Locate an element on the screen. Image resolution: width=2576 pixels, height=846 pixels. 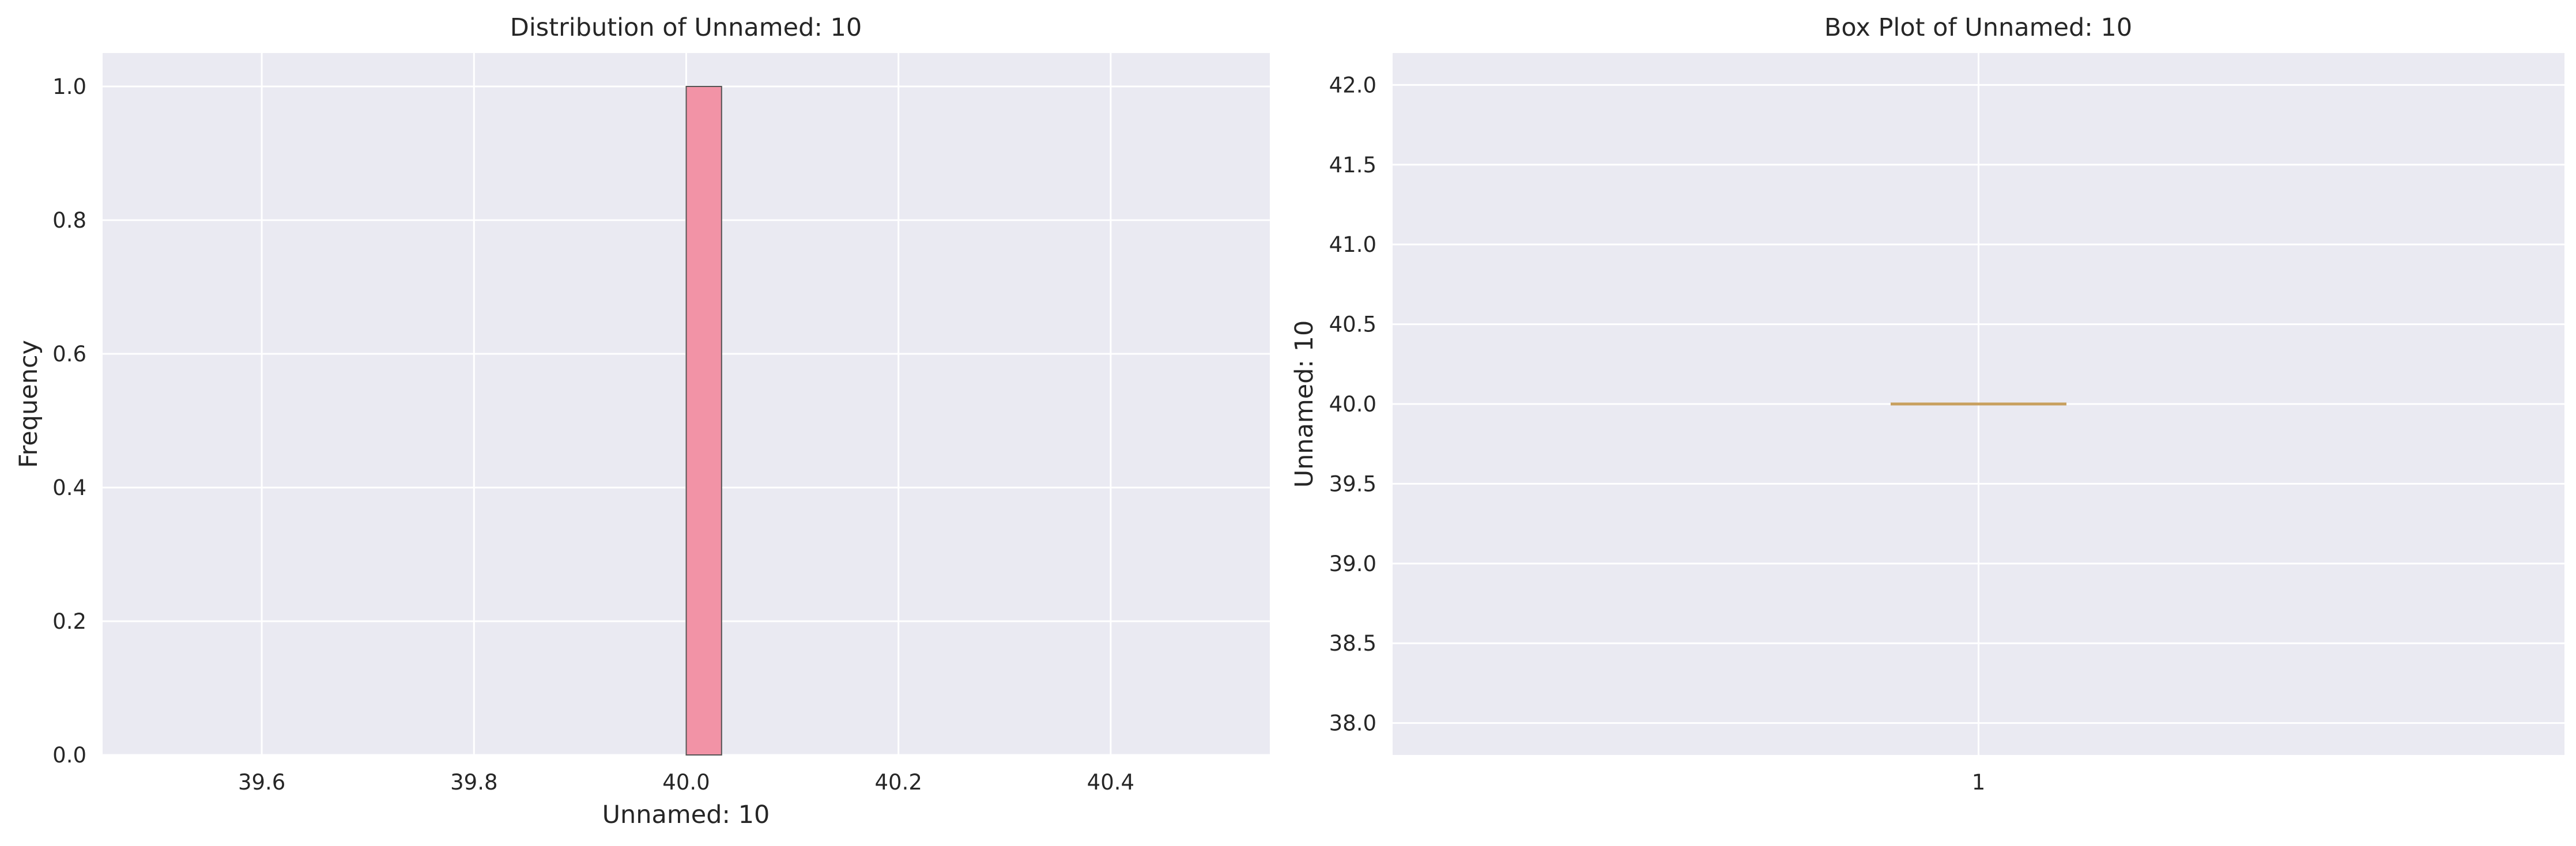
histogram-x-tick-label: 40.0 is located at coordinates (686, 782).